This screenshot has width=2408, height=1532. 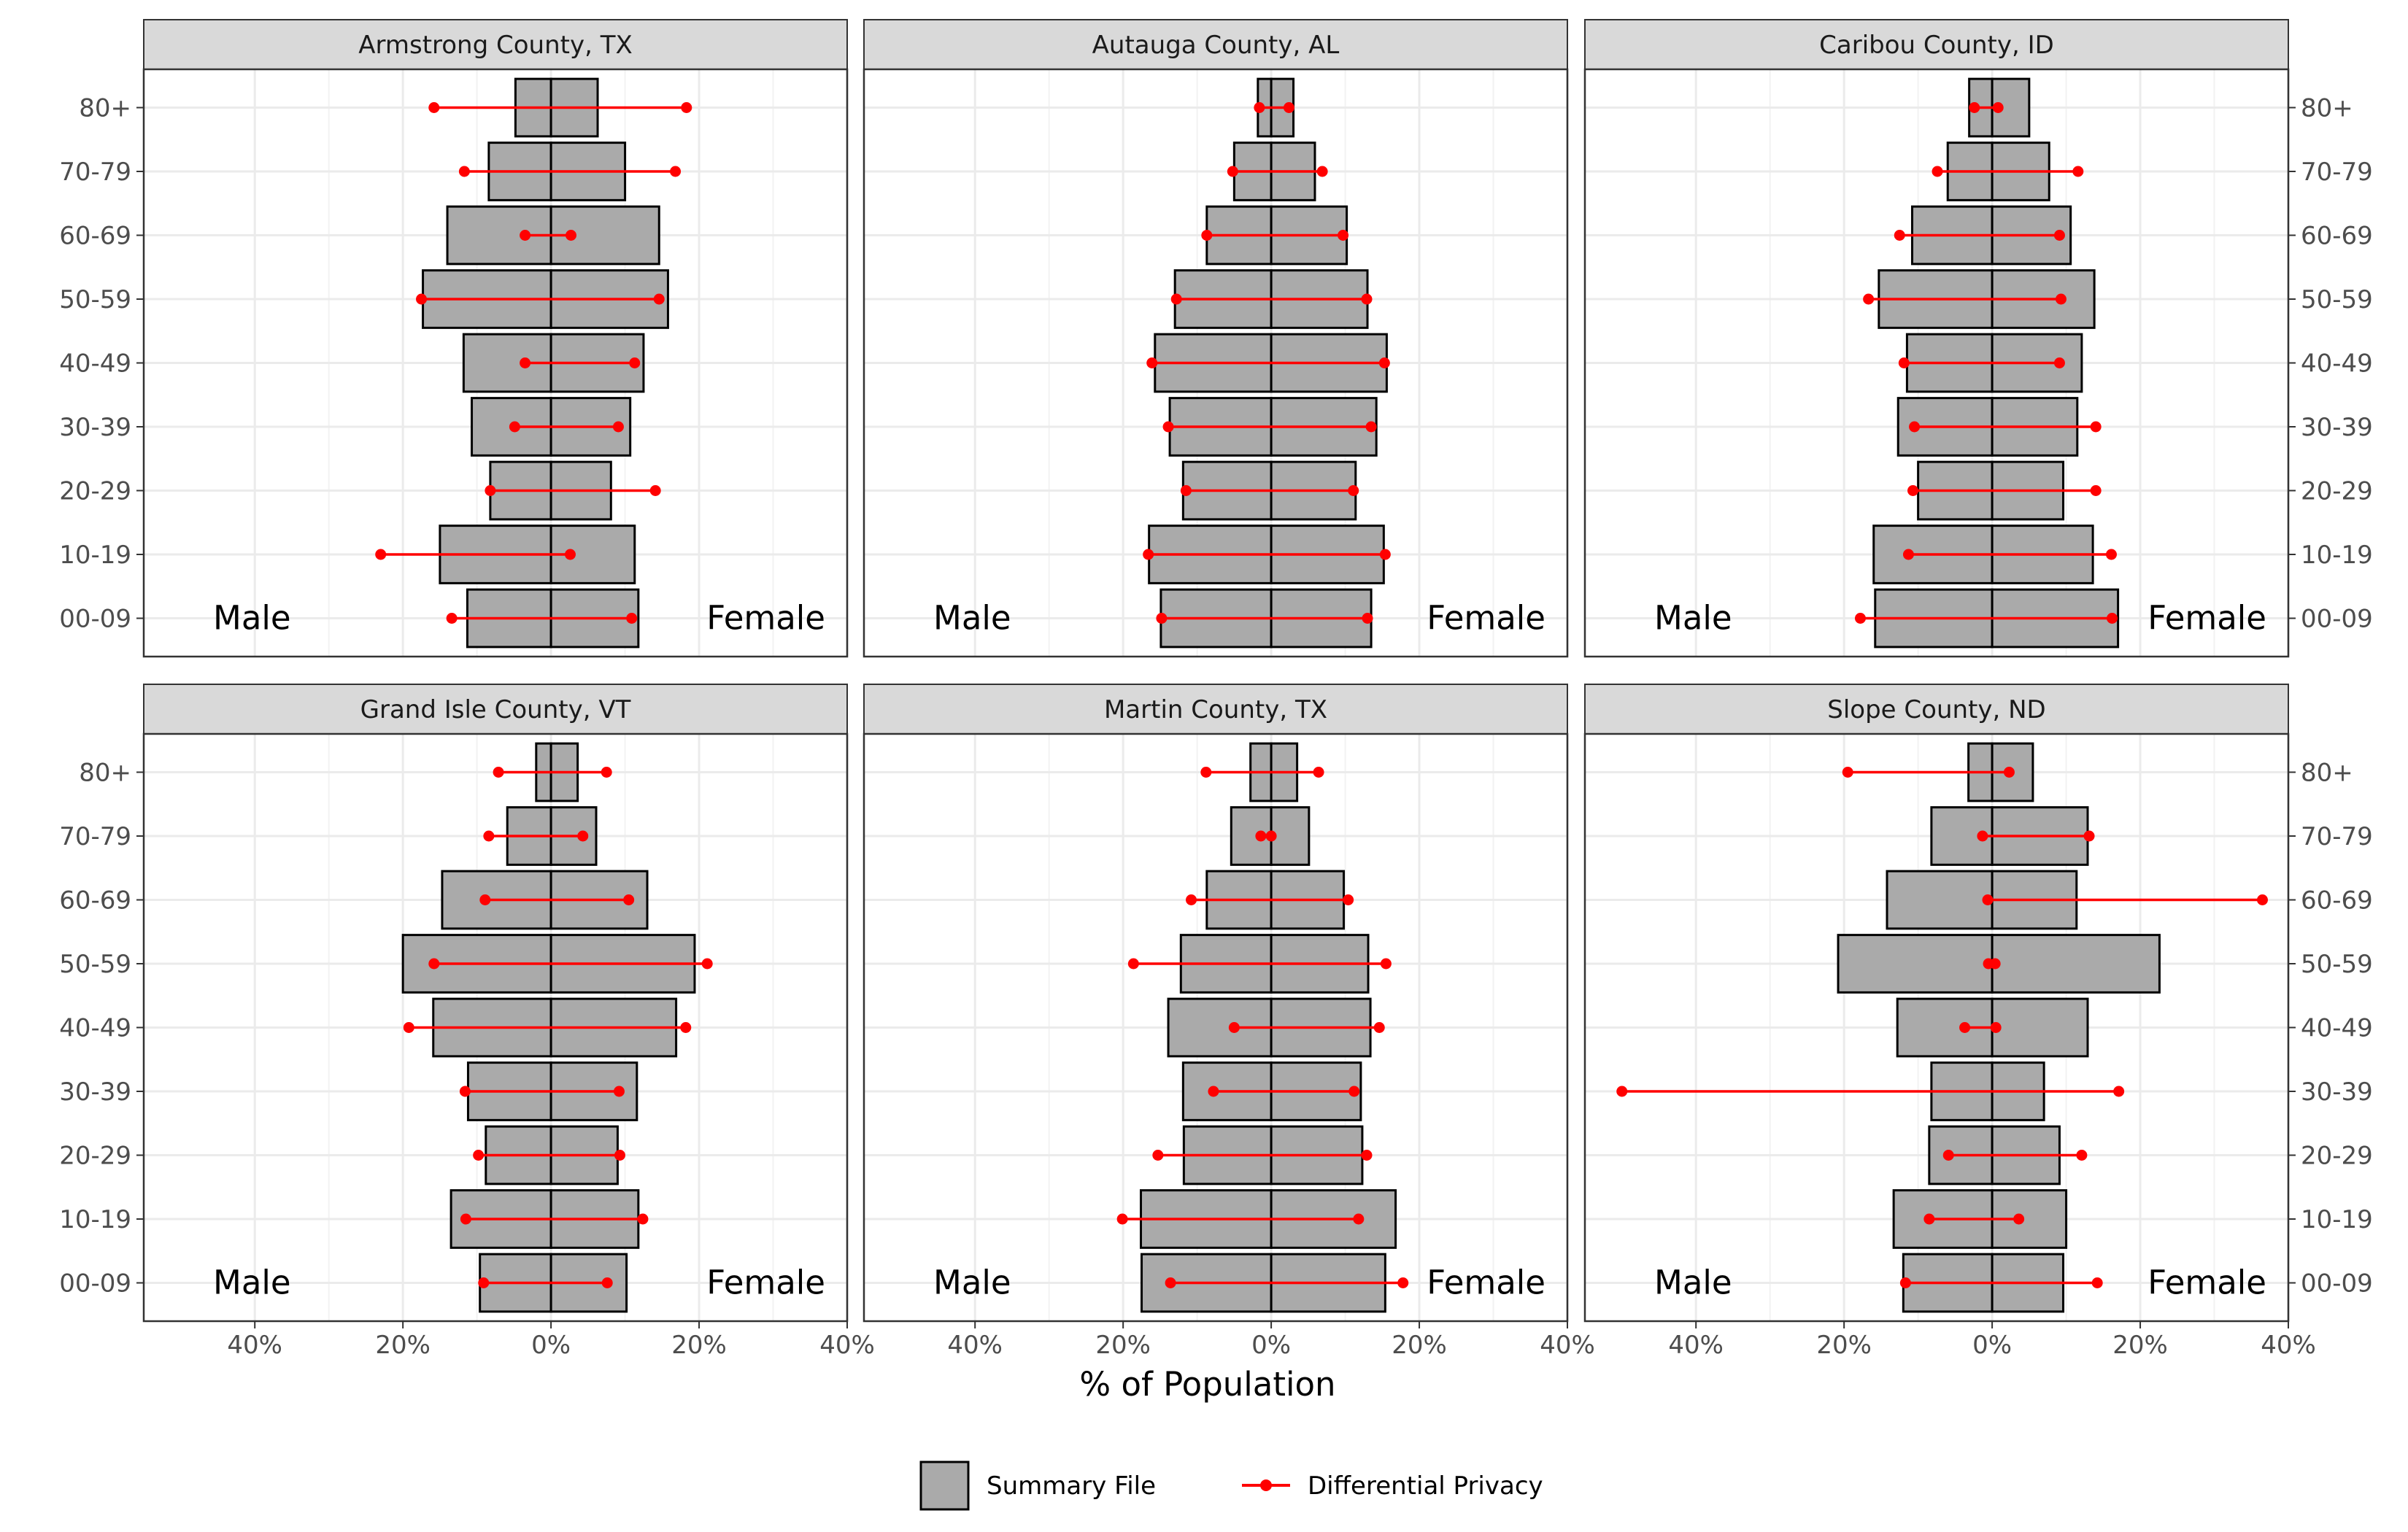 I want to click on legend-key-summary-file, so click(x=944, y=1486).